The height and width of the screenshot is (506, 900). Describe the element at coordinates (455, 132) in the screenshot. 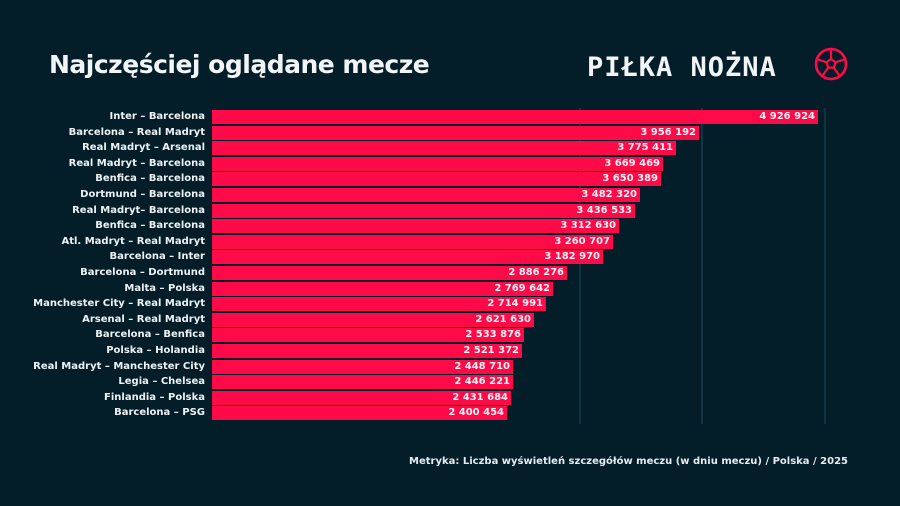

I see `bar: 3 956 192` at that location.